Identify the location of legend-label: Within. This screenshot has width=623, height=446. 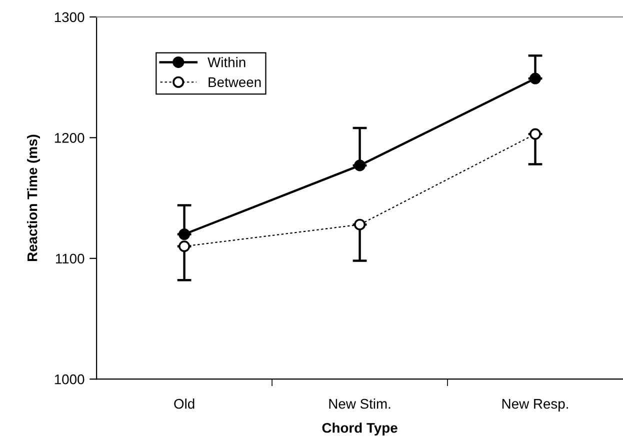
(227, 62).